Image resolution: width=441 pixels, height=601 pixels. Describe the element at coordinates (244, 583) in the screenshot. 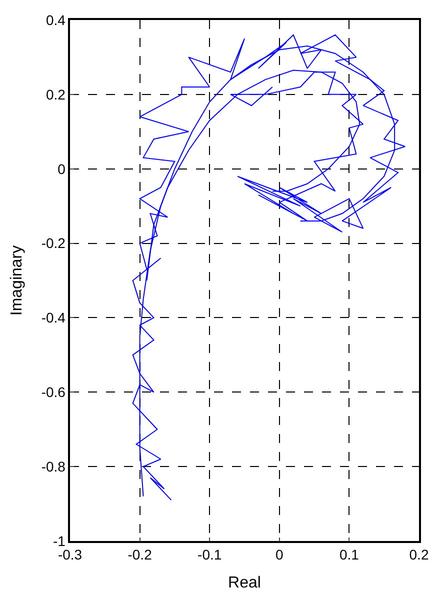

I see `x-axis-title: Real` at that location.